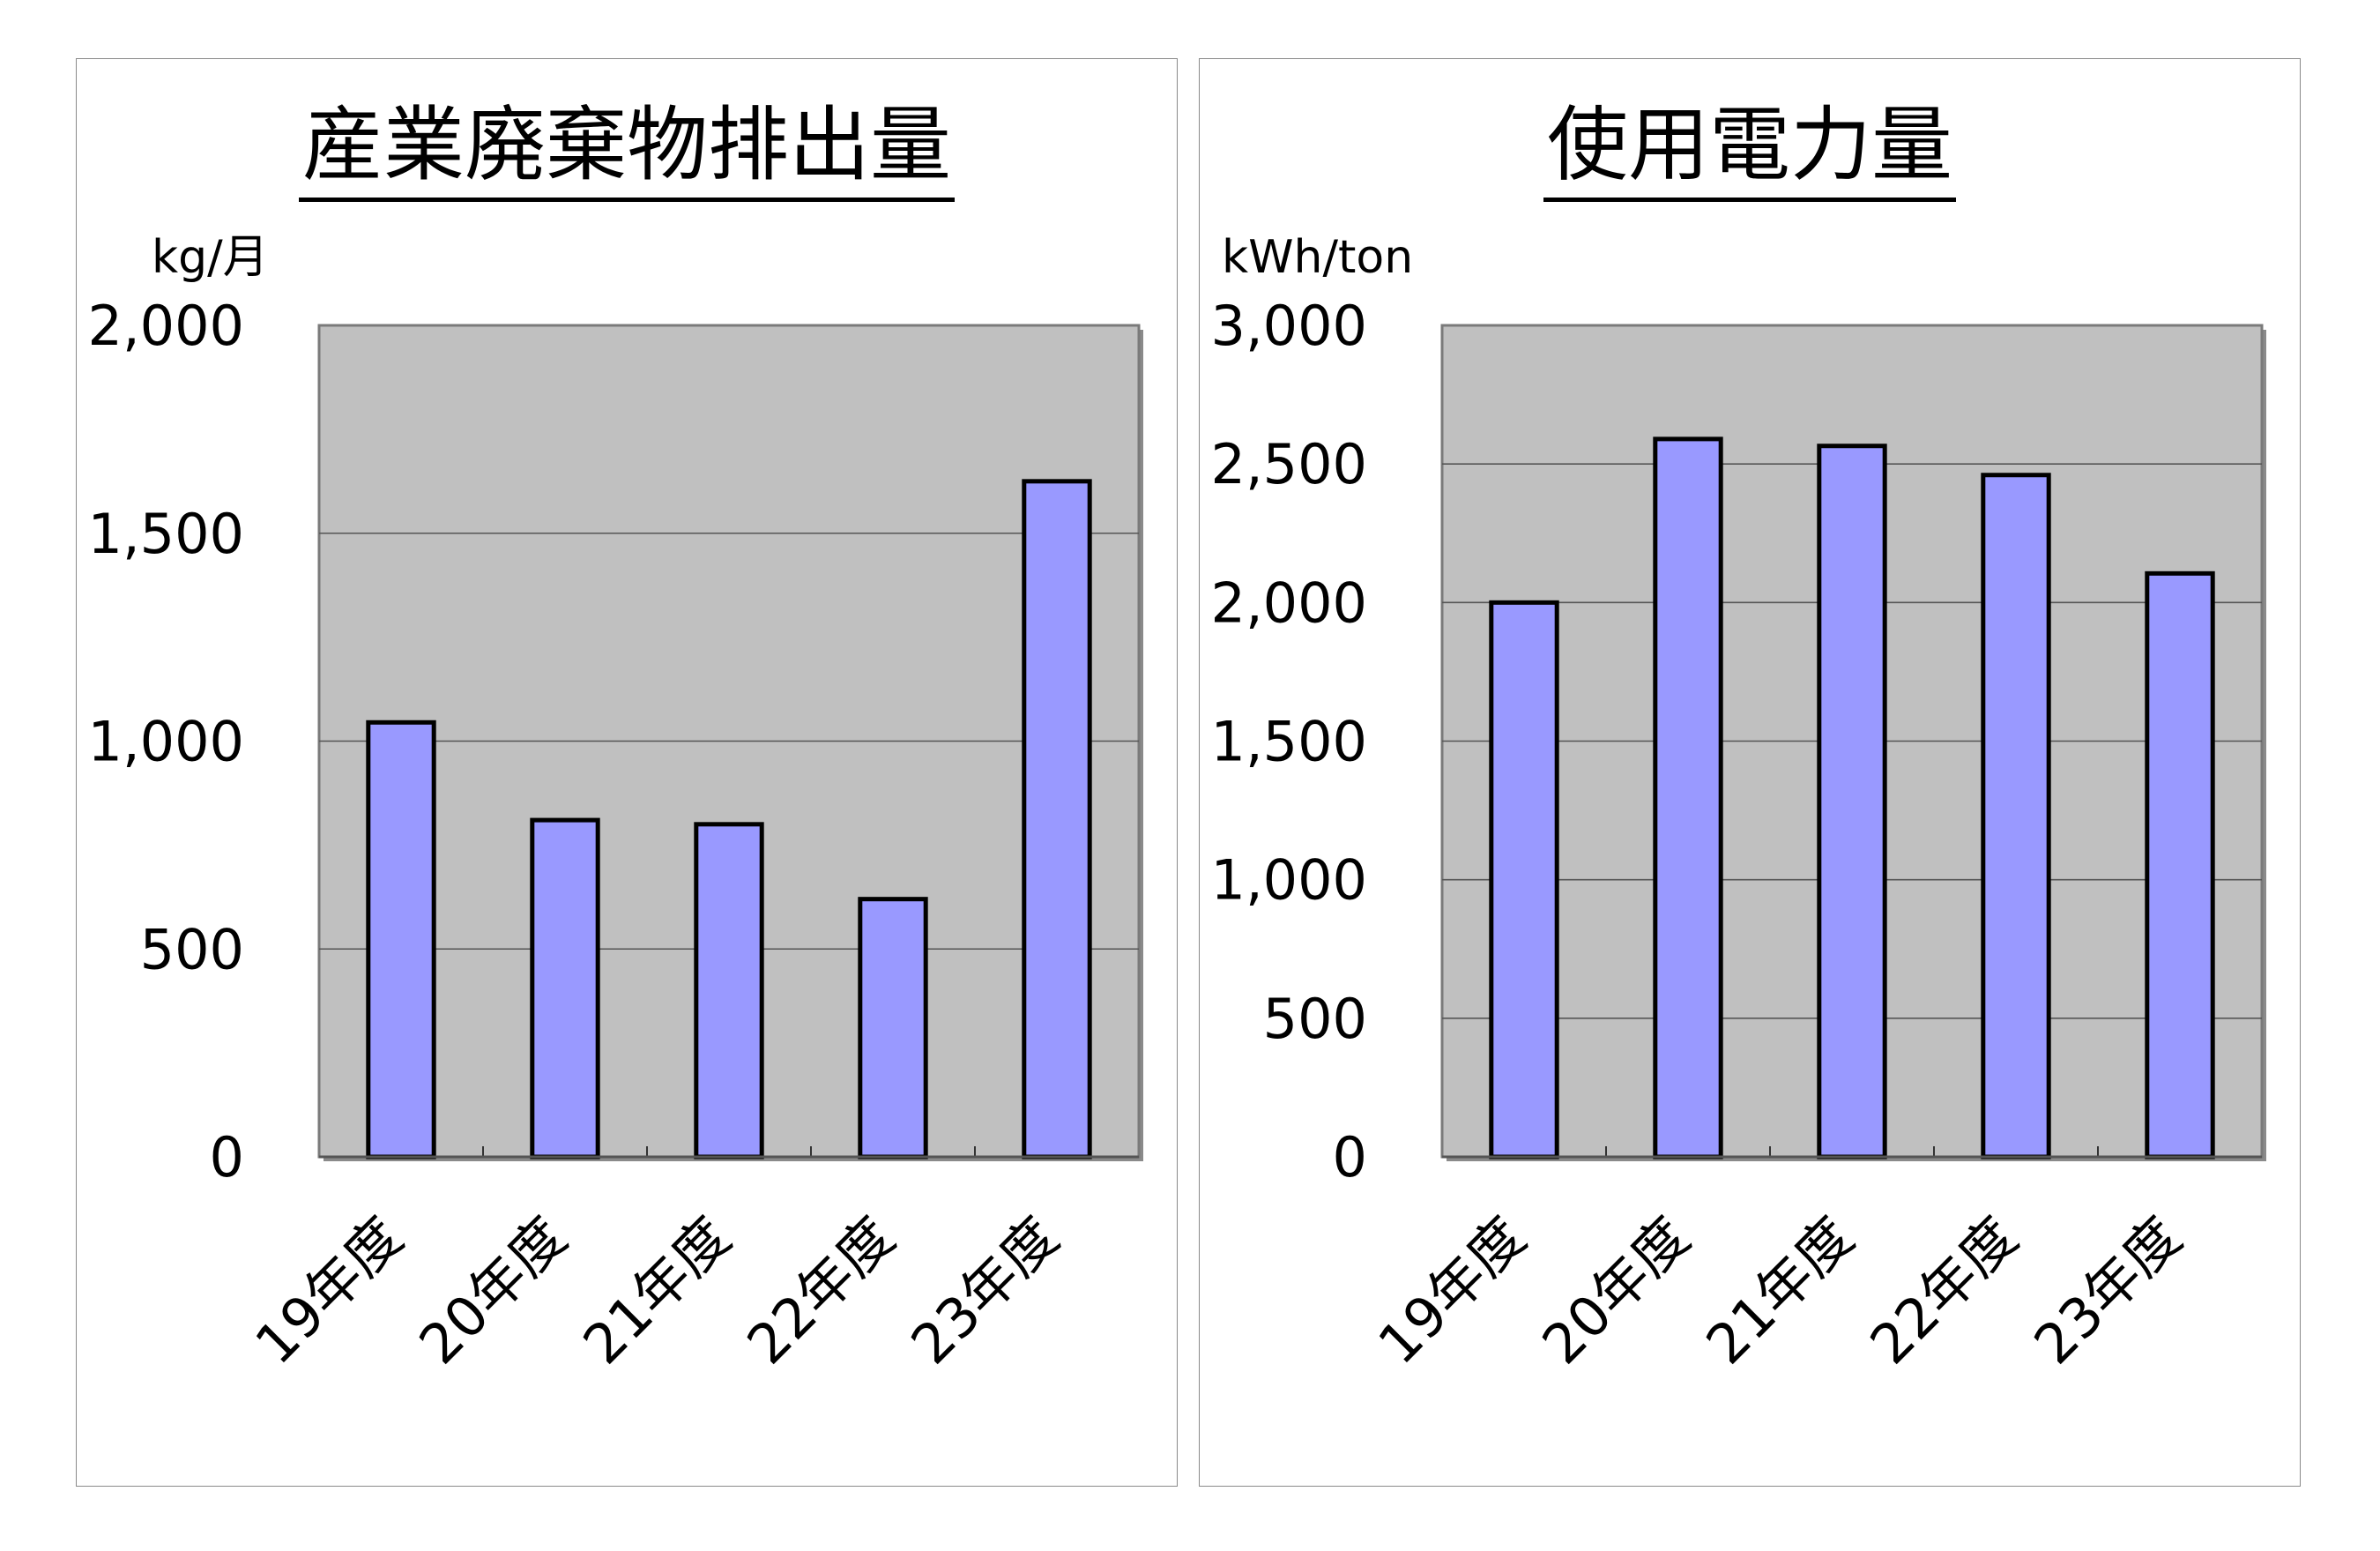  Describe the element at coordinates (1289, 464) in the screenshot. I see `y-tick-label: 2,500` at that location.